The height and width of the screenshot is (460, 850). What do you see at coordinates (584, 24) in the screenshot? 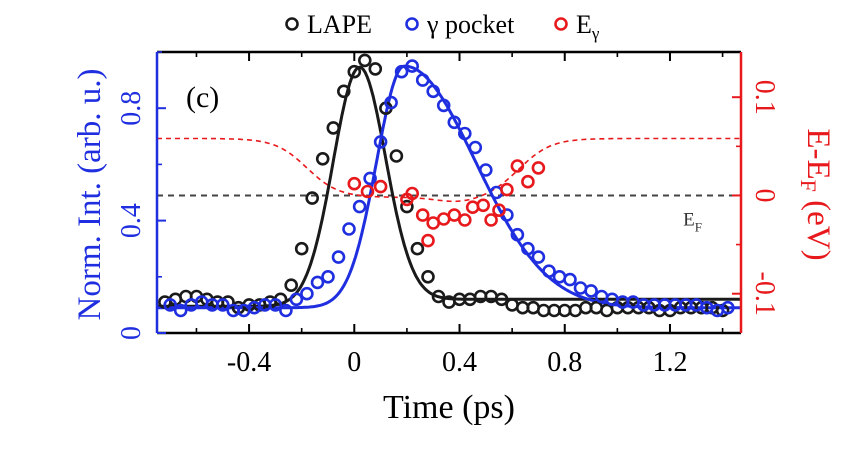
I see `legend-label-main: E` at bounding box center [584, 24].